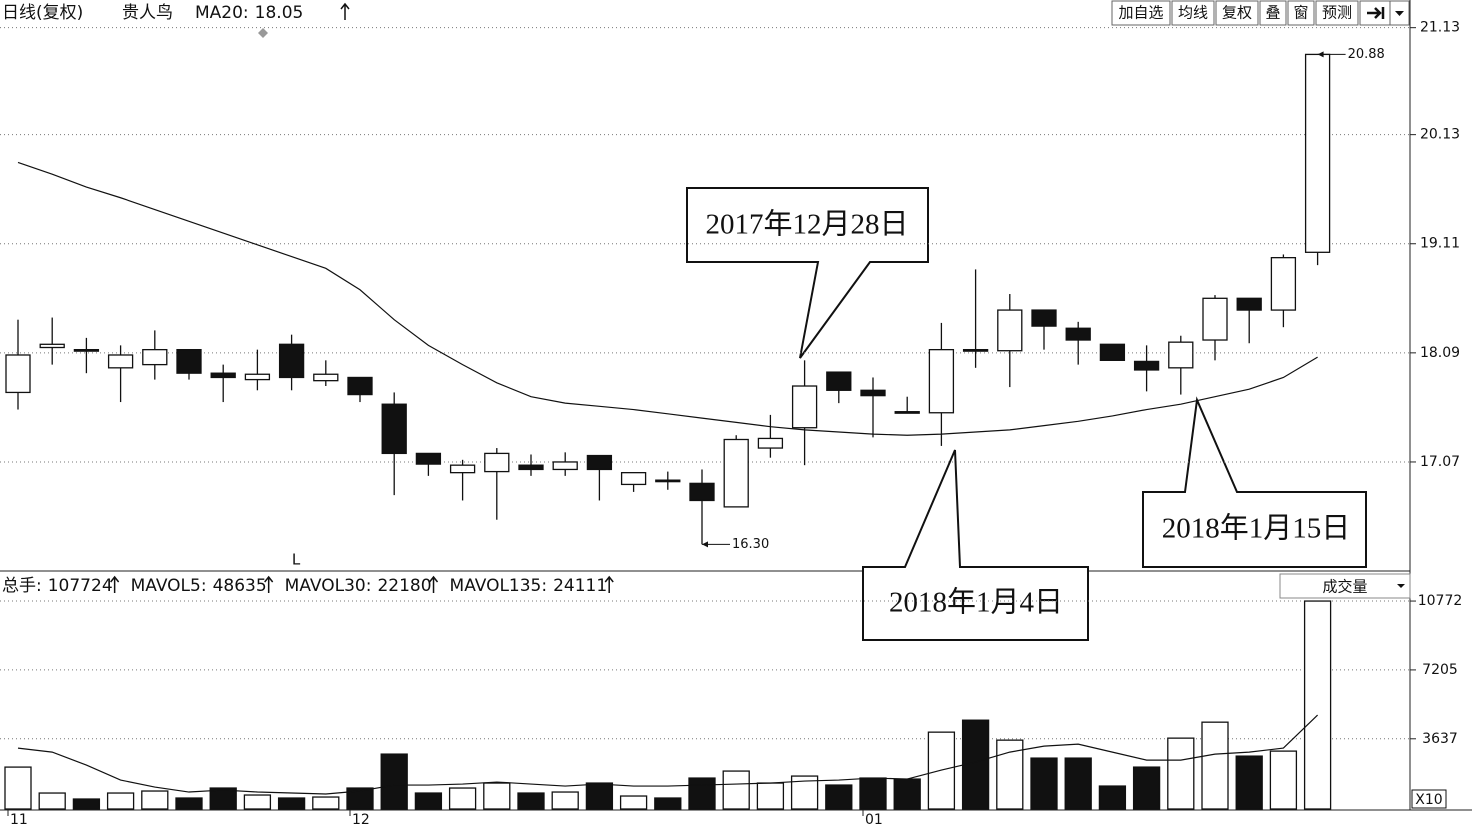  I want to click on indicator-value: 24111, so click(580, 586).